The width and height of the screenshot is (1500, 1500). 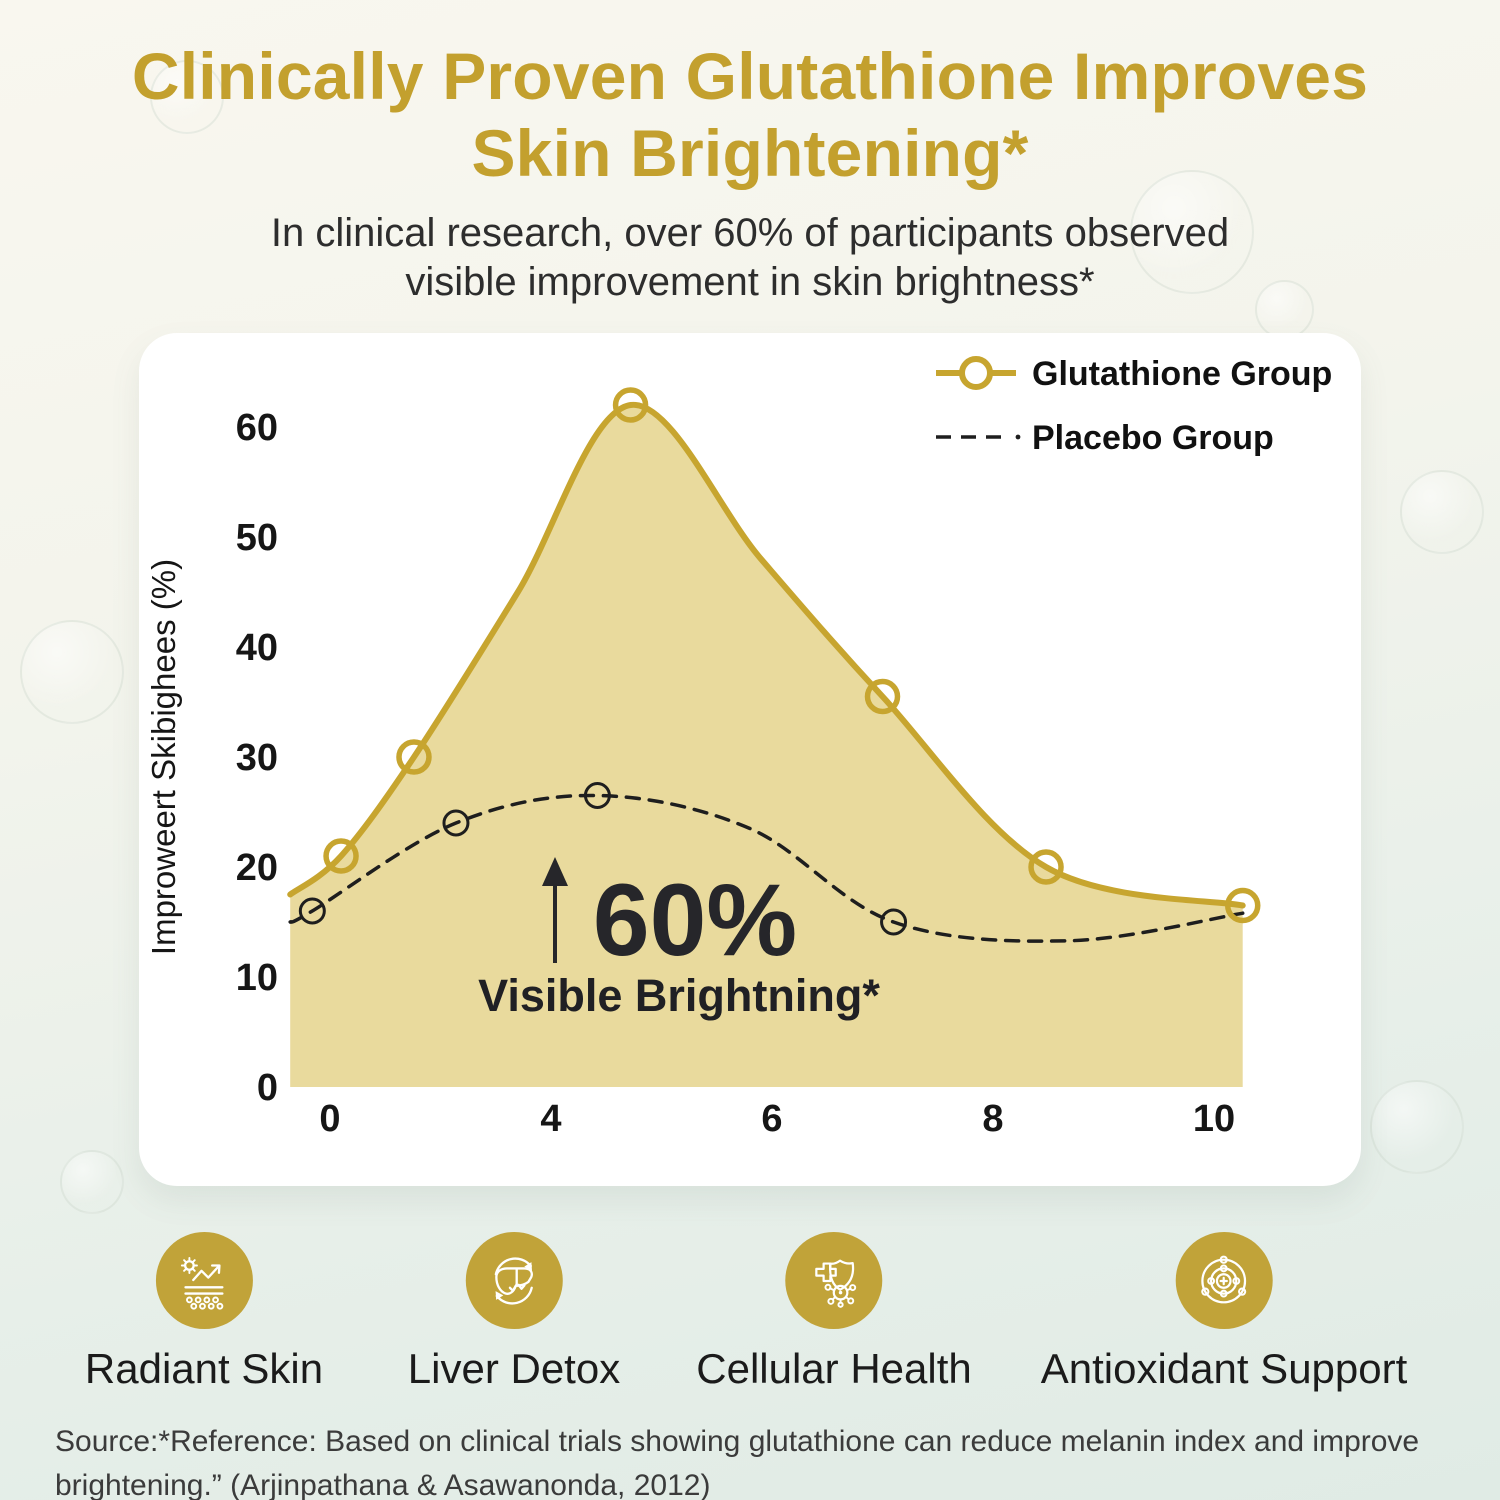 What do you see at coordinates (835, 1283) in the screenshot?
I see `cellular-health-icon` at bounding box center [835, 1283].